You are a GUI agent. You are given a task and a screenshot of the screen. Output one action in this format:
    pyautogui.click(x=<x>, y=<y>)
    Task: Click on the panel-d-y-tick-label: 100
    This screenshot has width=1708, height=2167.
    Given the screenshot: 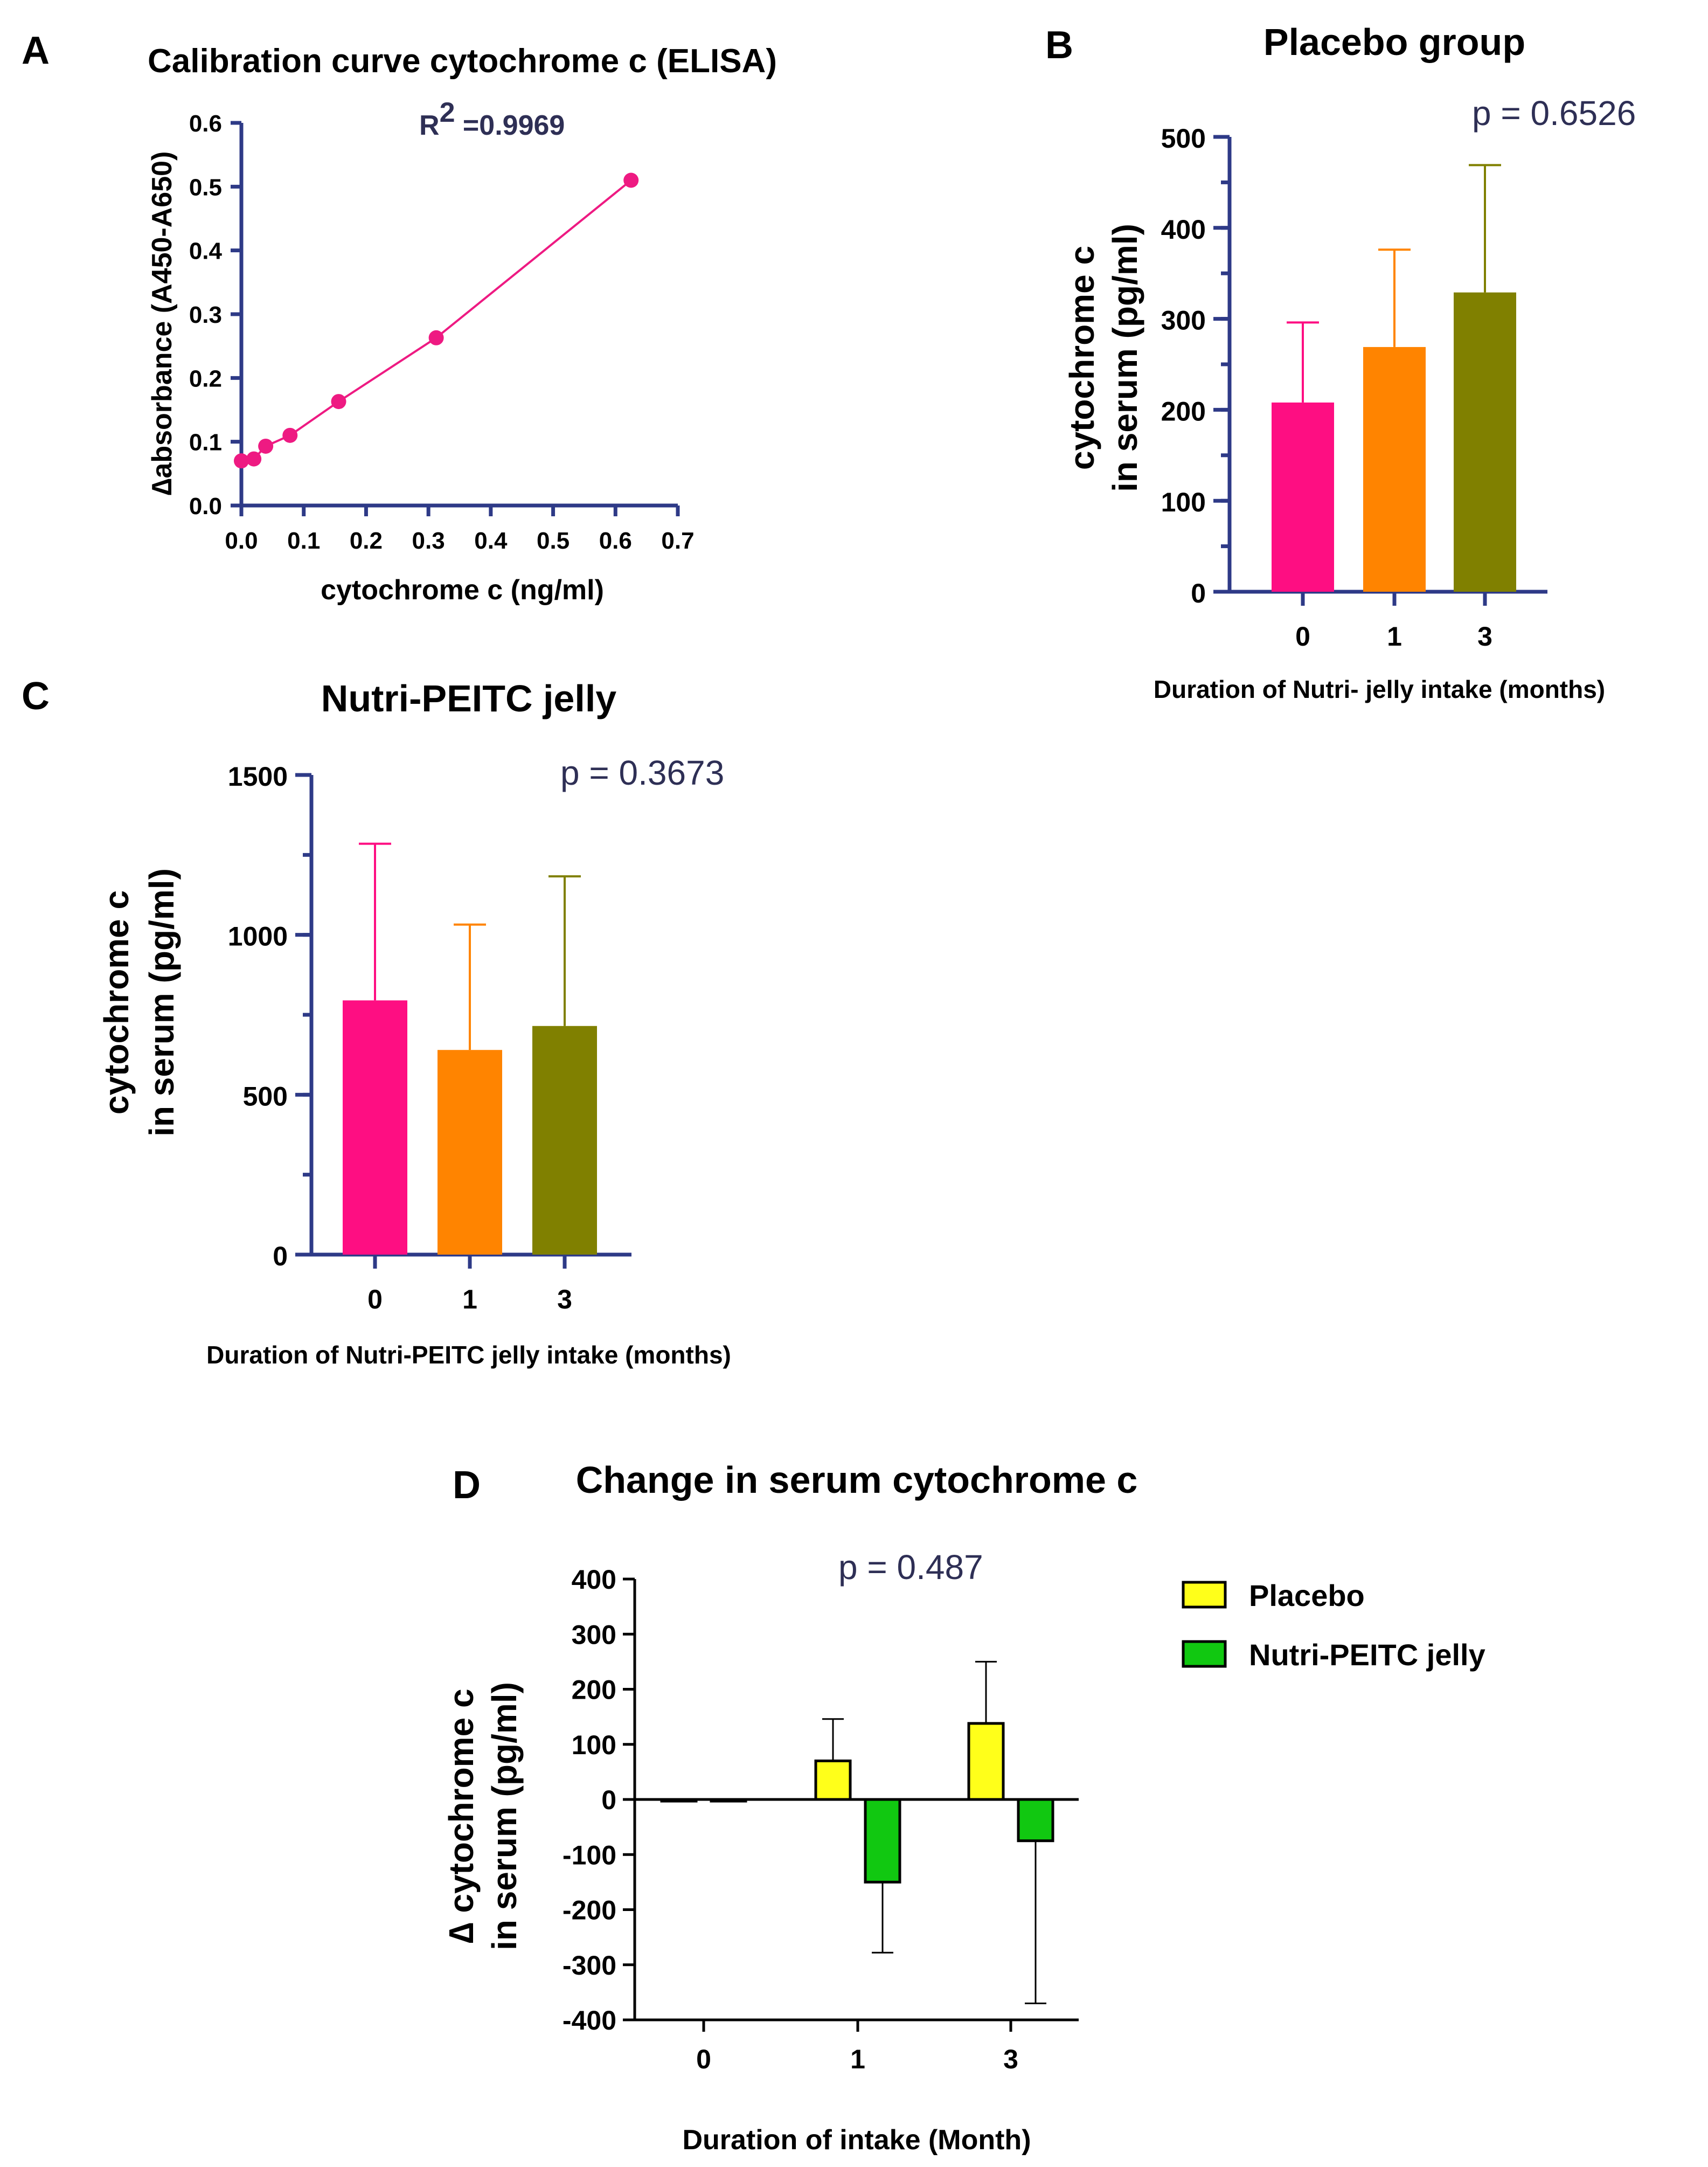 What is the action you would take?
    pyautogui.click(x=594, y=1745)
    